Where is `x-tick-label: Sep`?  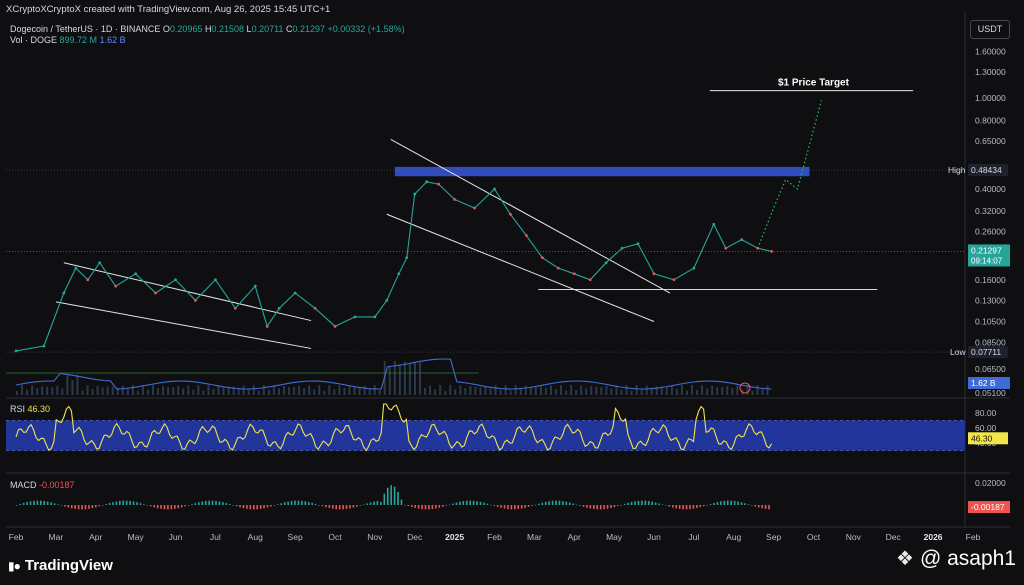 x-tick-label: Sep is located at coordinates (773, 537).